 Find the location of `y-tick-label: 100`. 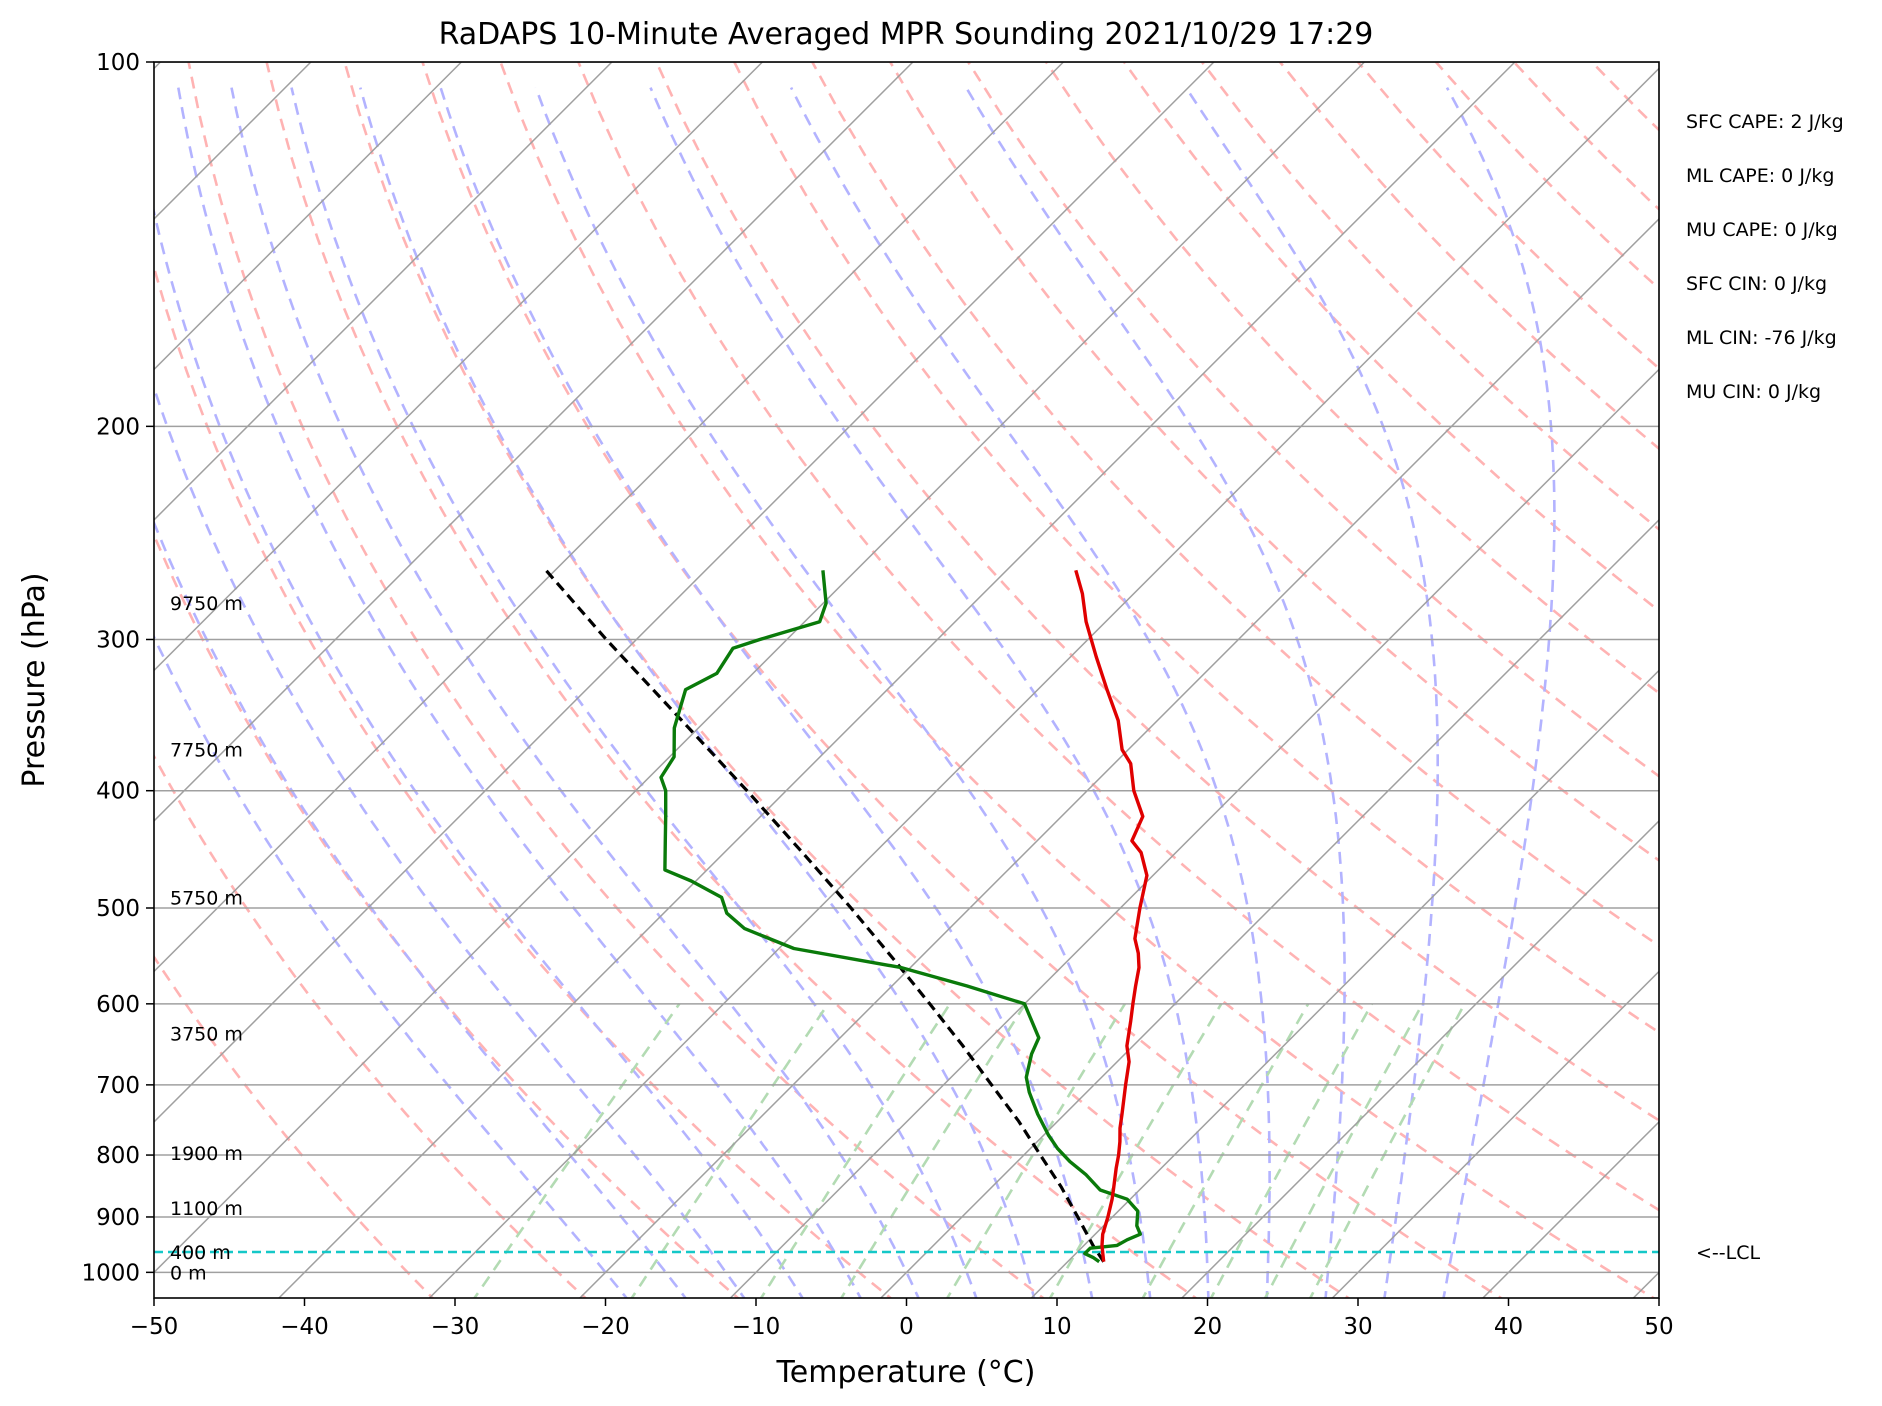

y-tick-label: 100 is located at coordinates (118, 63).